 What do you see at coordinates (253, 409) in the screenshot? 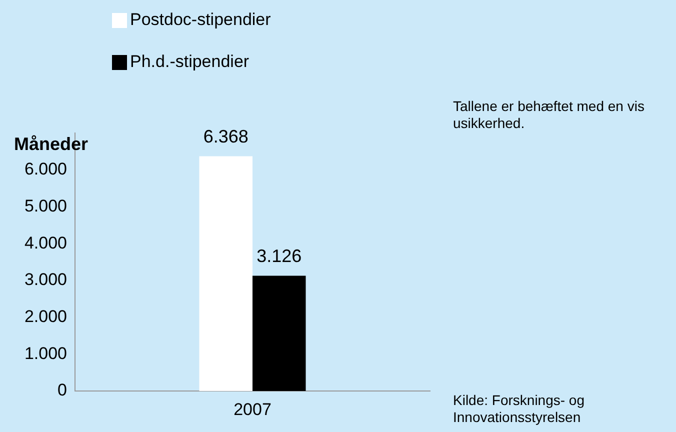
I see `x-tick-label: 2007` at bounding box center [253, 409].